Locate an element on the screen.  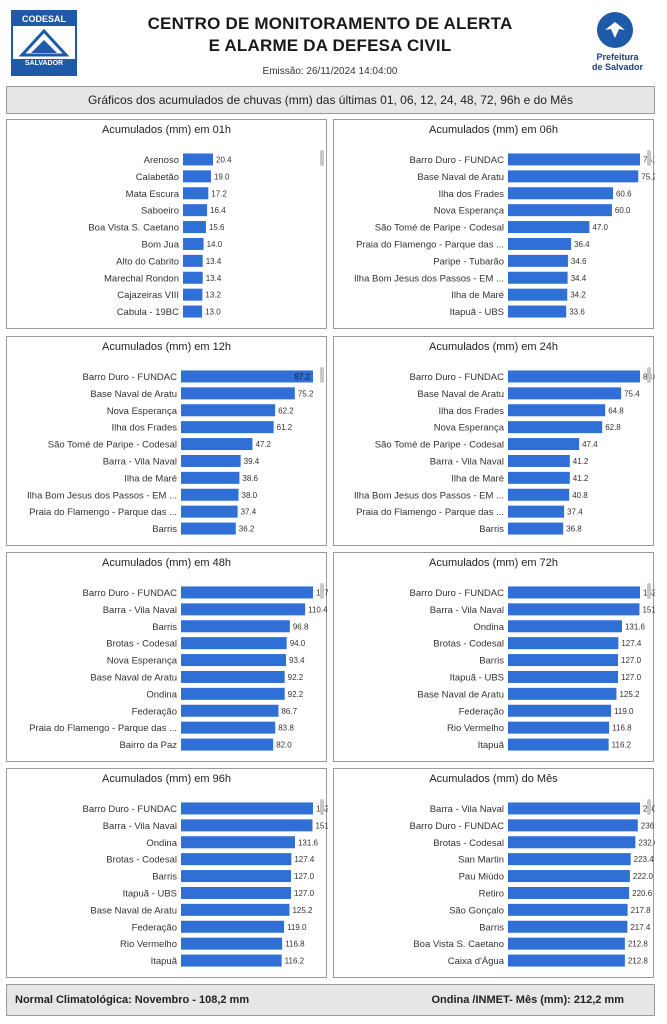
value-label: 62.2 is located at coordinates (286, 410).